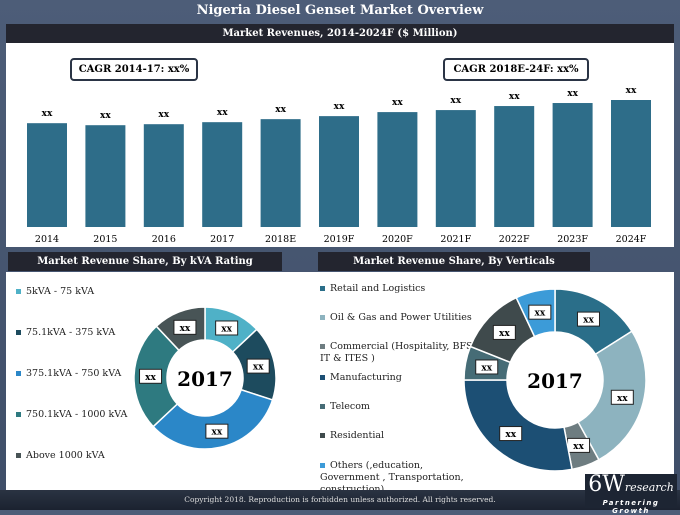  What do you see at coordinates (47, 175) in the screenshot?
I see `bar-2014` at bounding box center [47, 175].